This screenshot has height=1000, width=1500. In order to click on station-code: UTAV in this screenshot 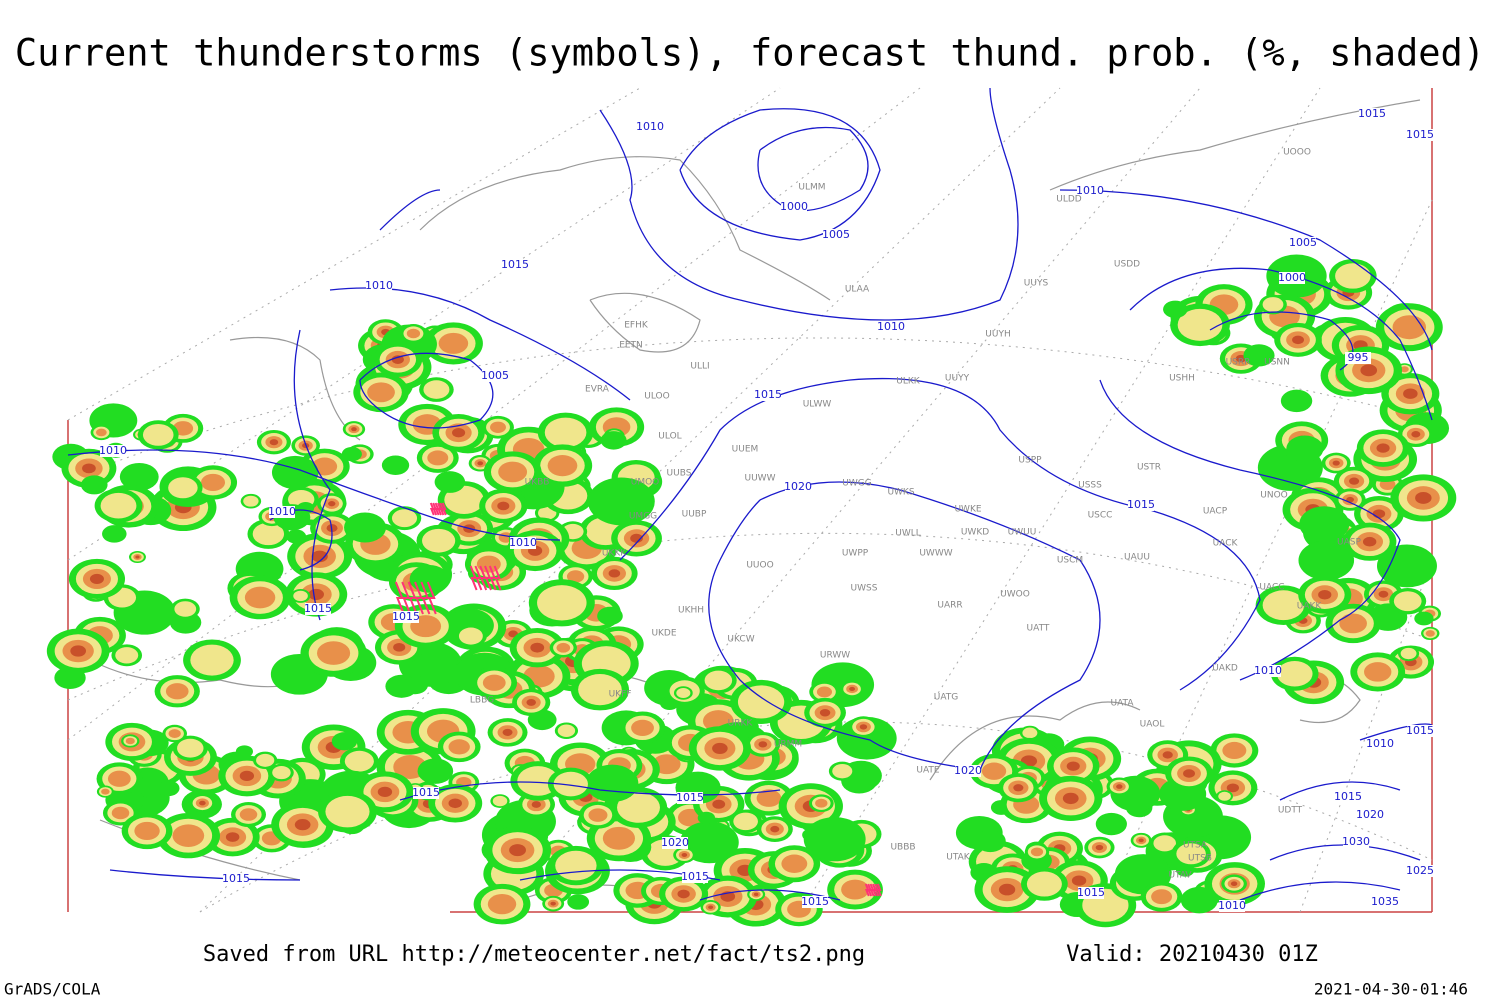, I will do `click(1180, 876)`.